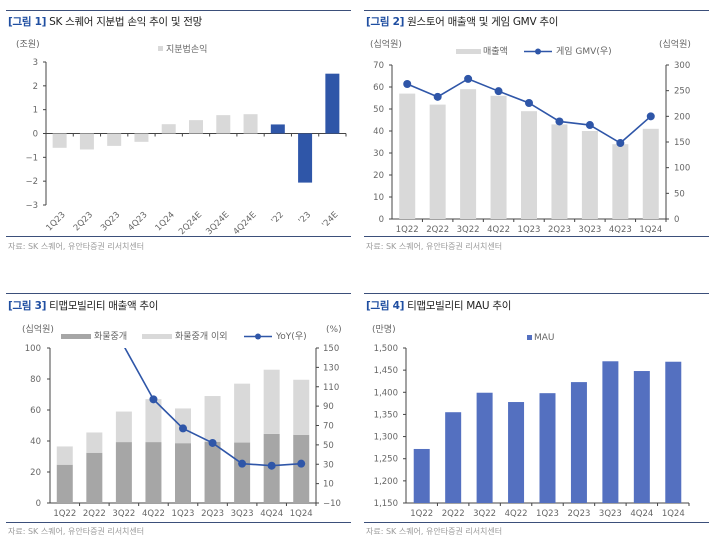  What do you see at coordinates (332, 504) in the screenshot?
I see `y-tick-label-right: −10` at bounding box center [332, 504].